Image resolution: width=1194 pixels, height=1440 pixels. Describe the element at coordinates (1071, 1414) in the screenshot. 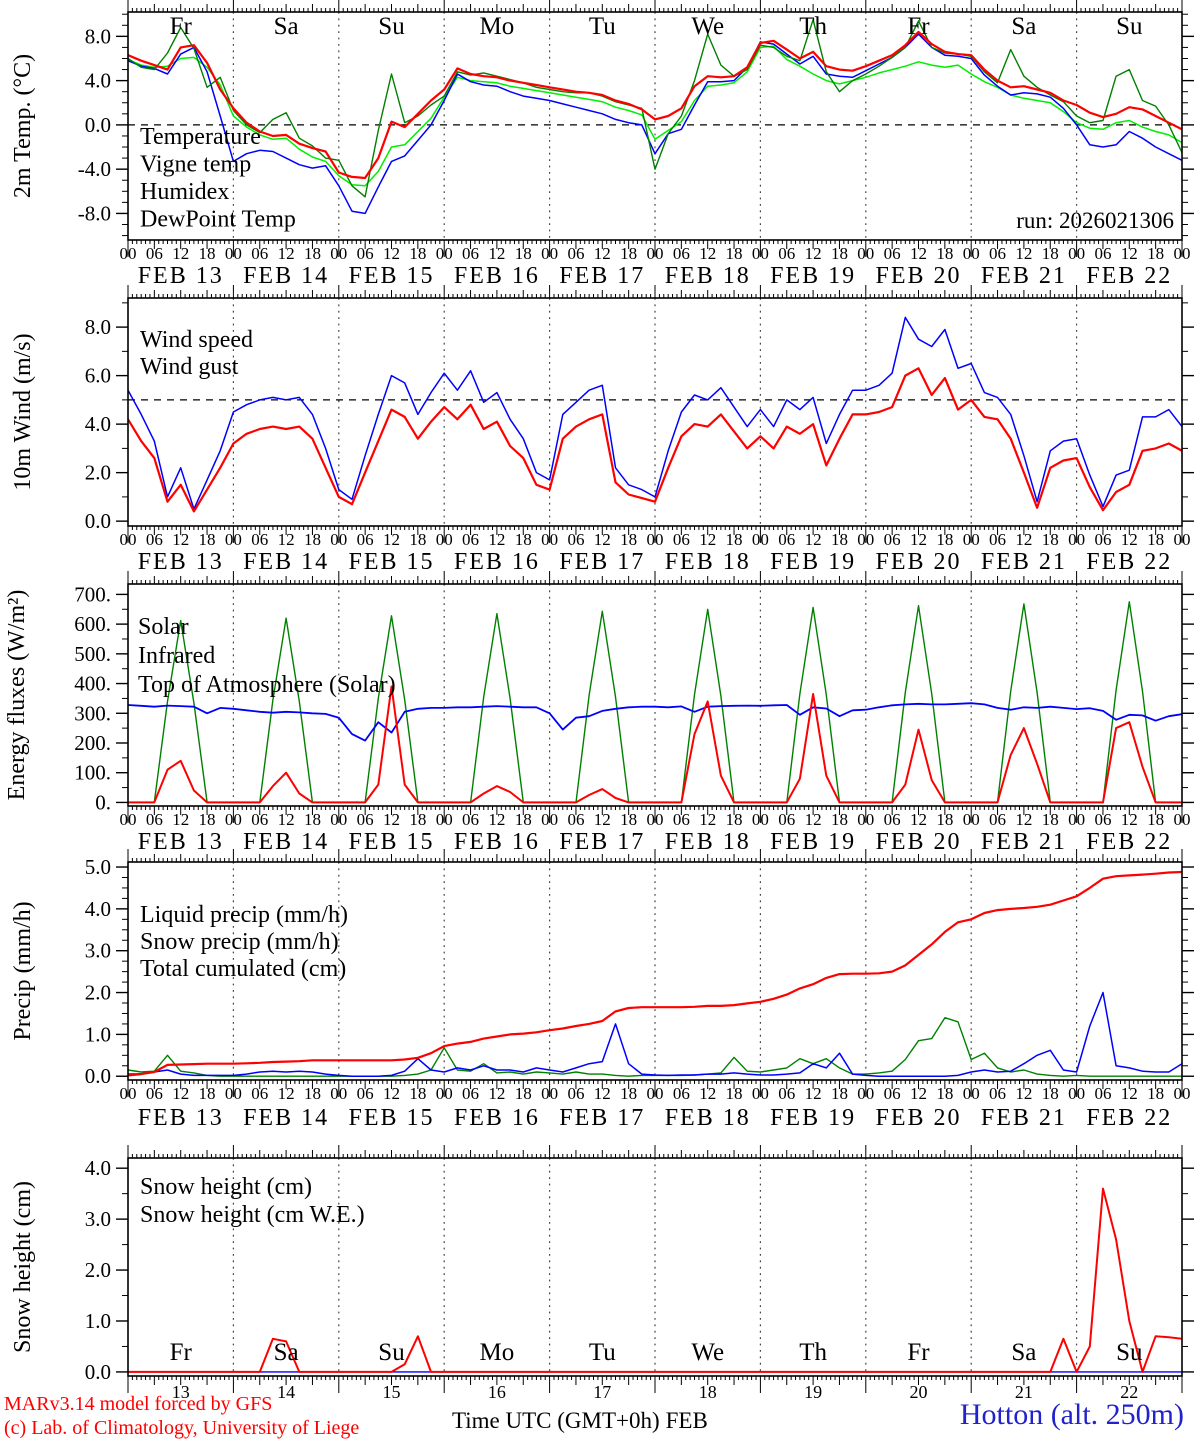

I see `station-label: Hotton (alt. 250m)` at that location.